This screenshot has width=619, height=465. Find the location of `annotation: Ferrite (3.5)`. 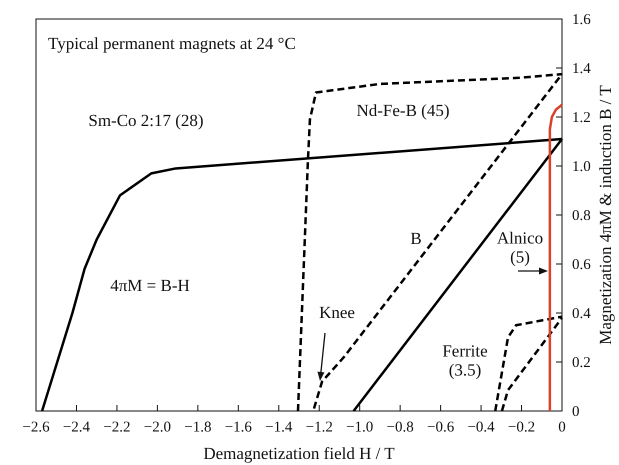

annotation: Ferrite (3.5) is located at coordinates (465, 361).